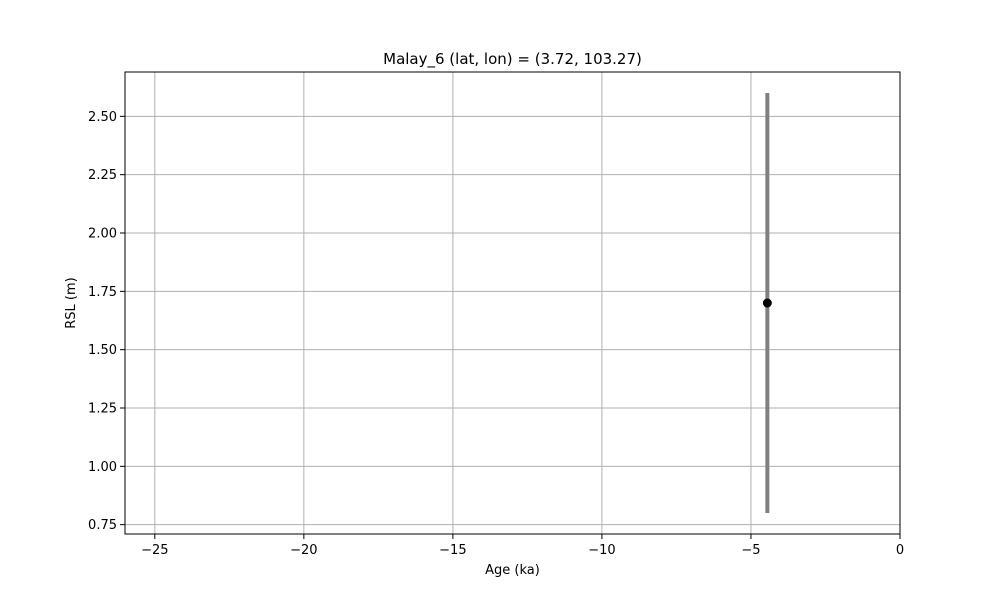  I want to click on x-axis-label: Age (ka), so click(512, 570).